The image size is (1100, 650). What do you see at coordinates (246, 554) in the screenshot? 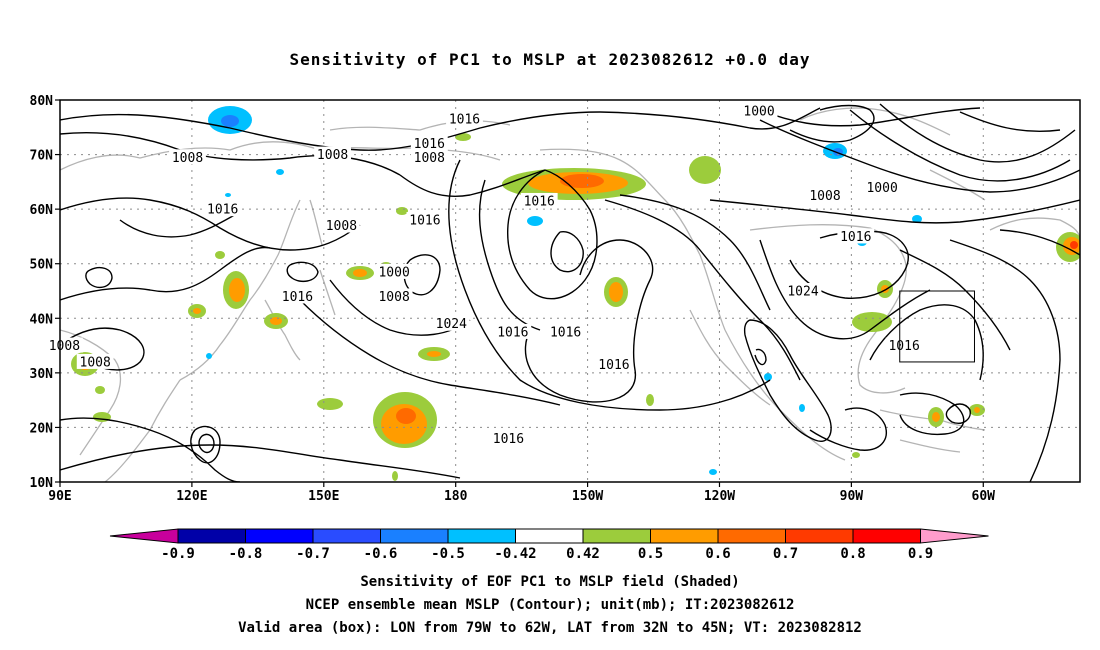
I see `colorbar-label: -0.8` at bounding box center [246, 554].